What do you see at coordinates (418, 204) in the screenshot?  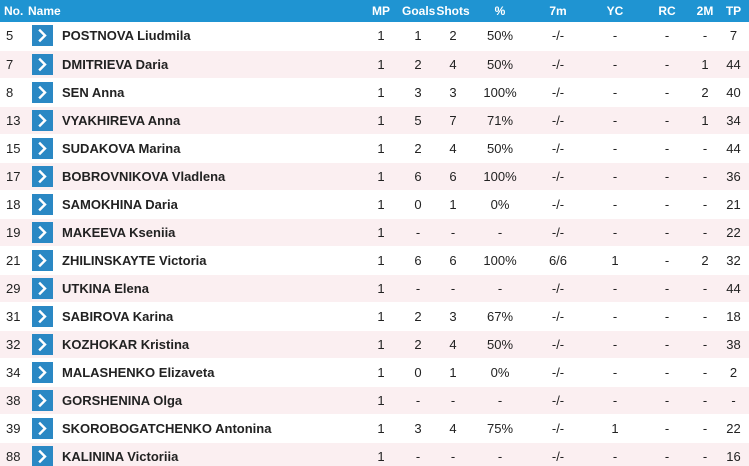 I see `player-goals: 0` at bounding box center [418, 204].